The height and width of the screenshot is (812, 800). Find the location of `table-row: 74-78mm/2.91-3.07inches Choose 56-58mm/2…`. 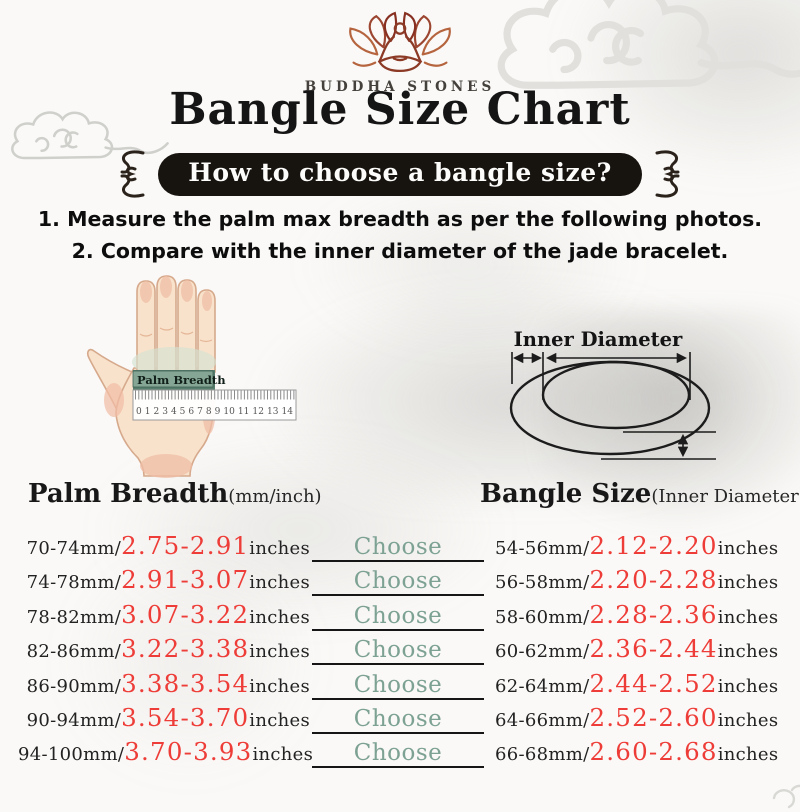

table-row: 74-78mm/2.91-3.07inches Choose 56-58mm/2… is located at coordinates (403, 579).